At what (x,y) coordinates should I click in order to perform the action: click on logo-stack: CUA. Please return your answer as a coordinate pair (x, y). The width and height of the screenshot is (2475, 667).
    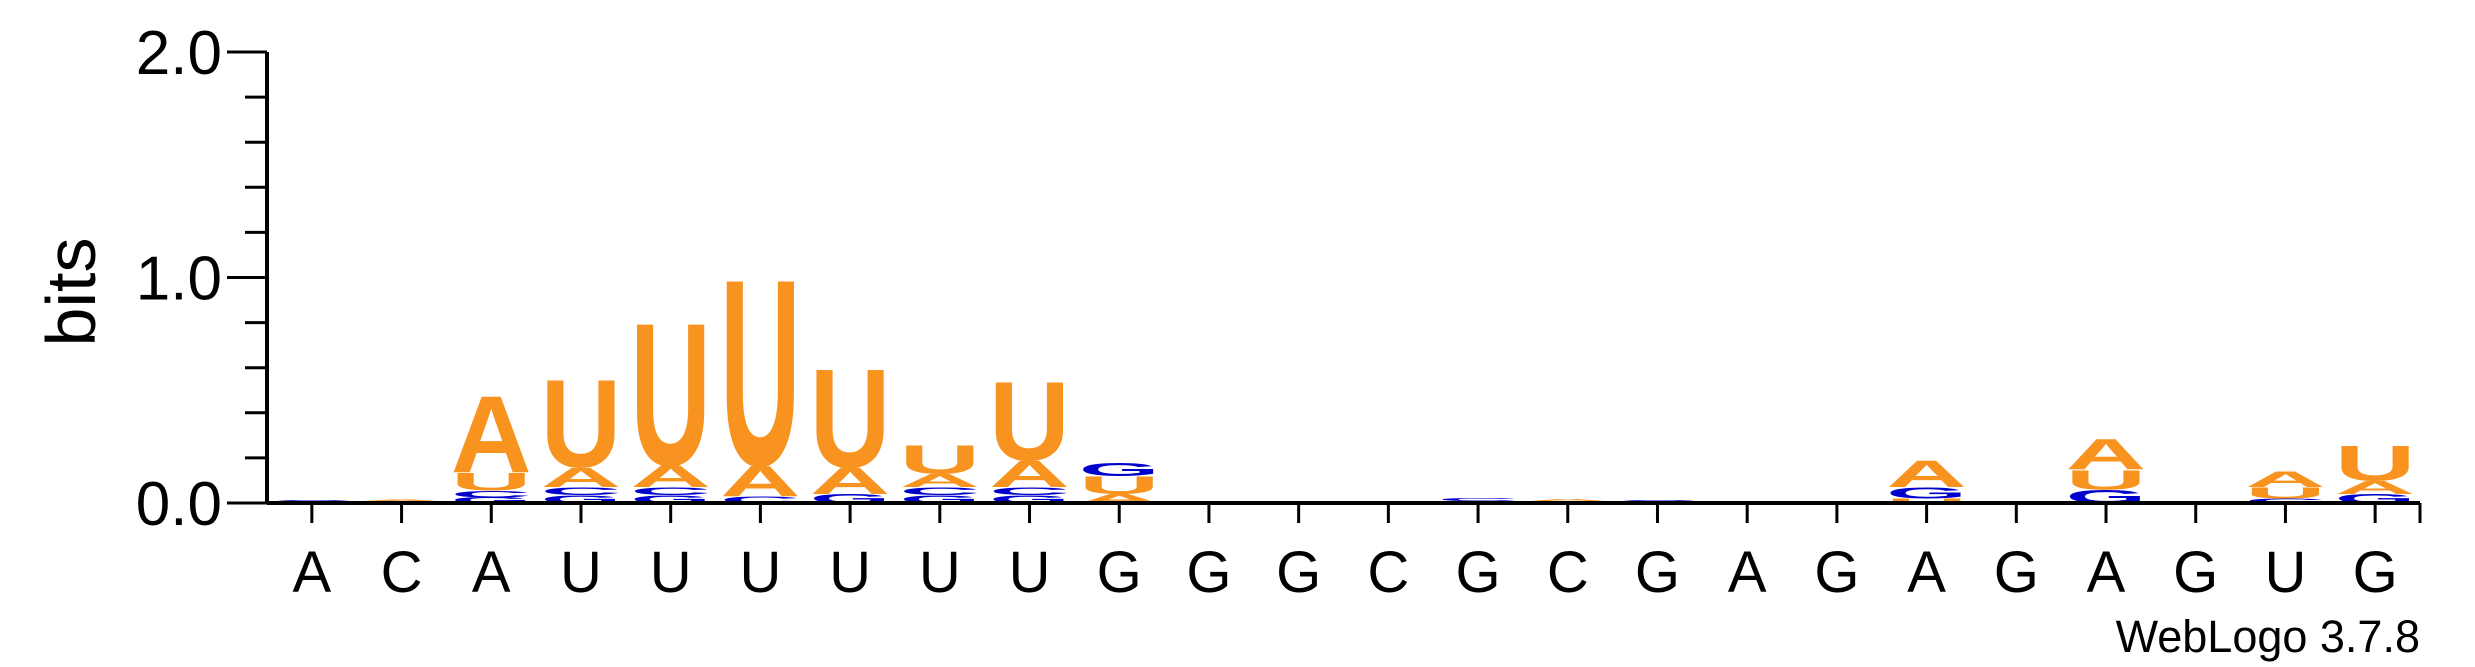
    Looking at the image, I should click on (2285, 486).